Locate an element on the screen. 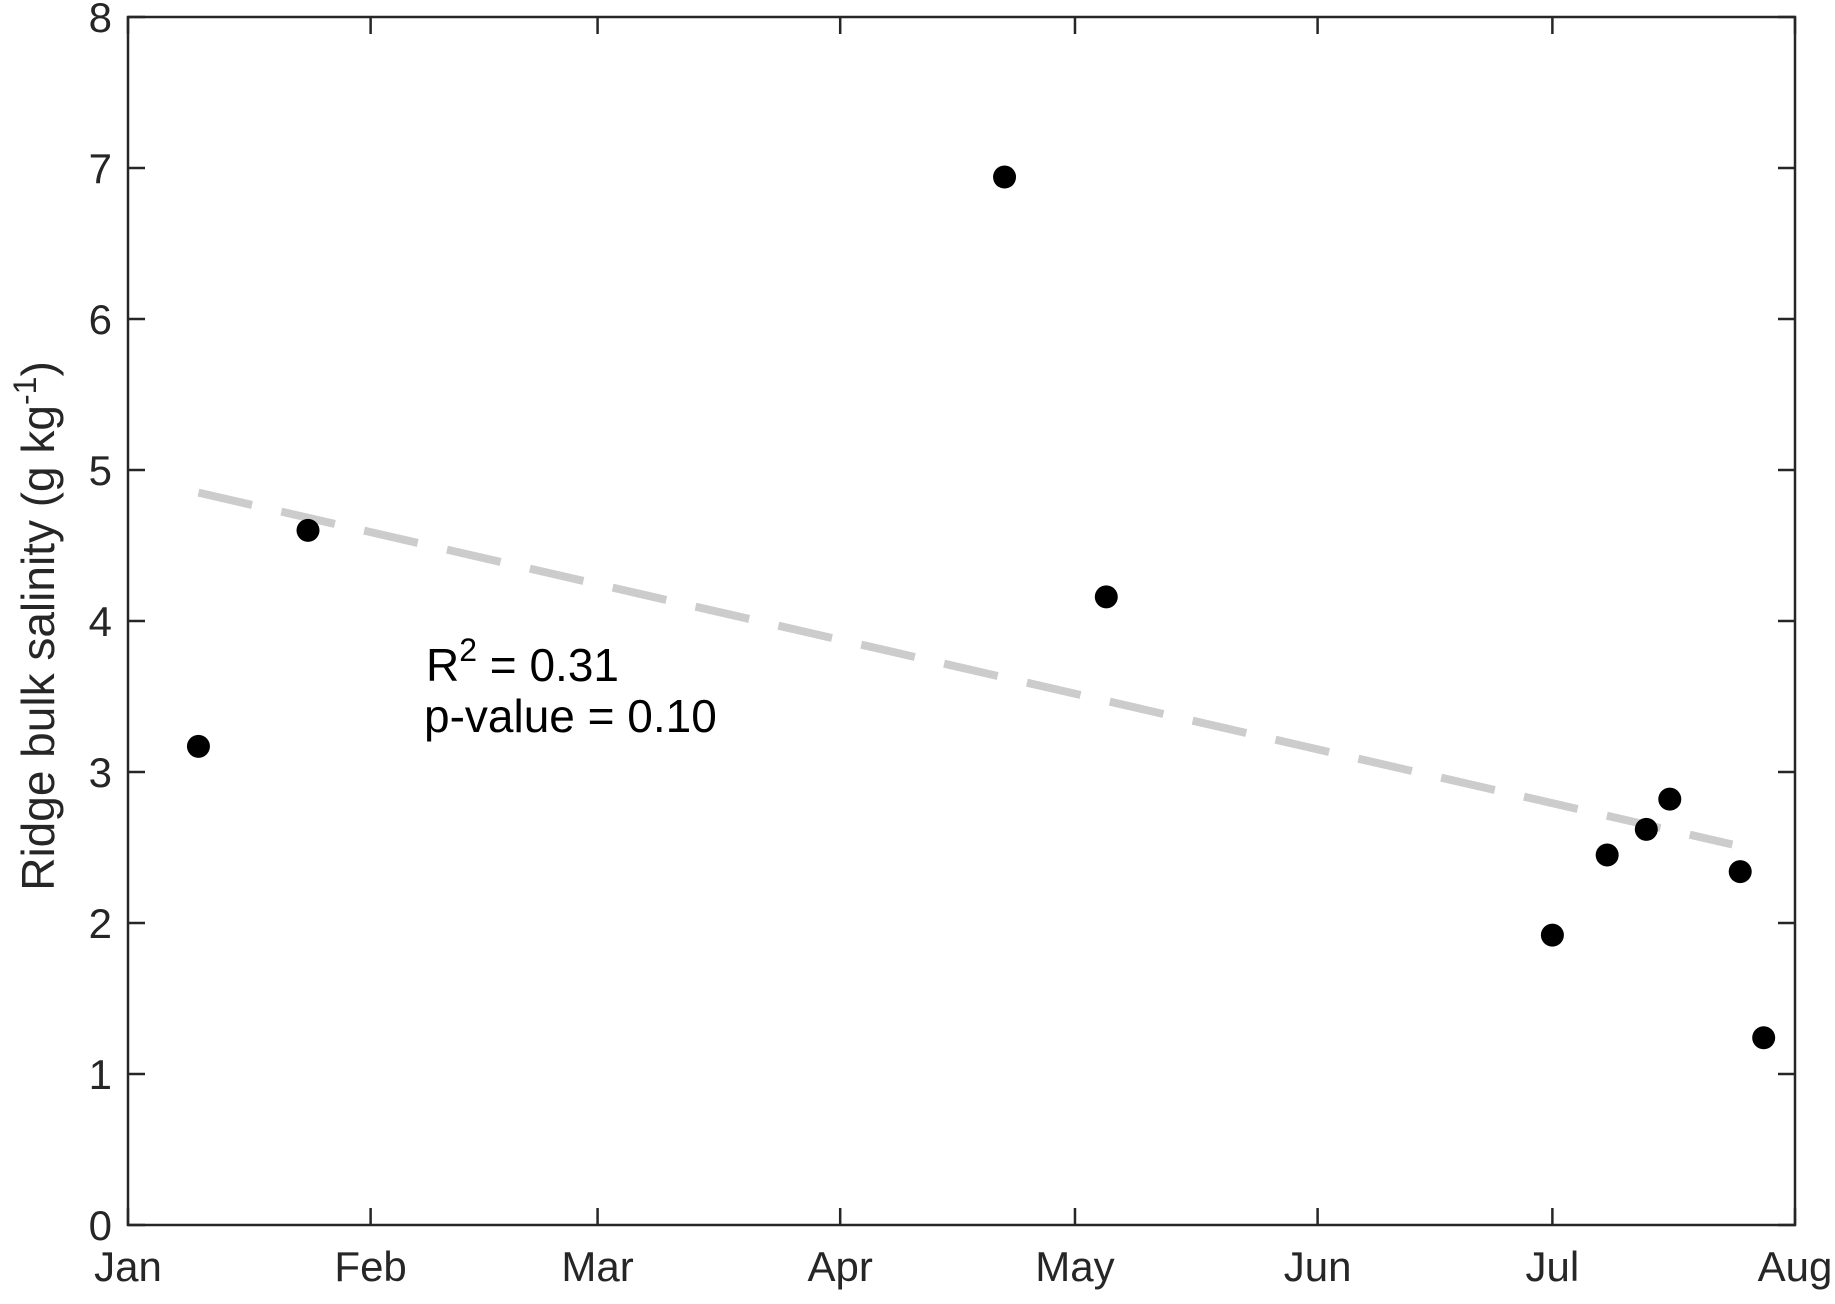  y-axis-title-main: Ridge bulk salinity (g kg is located at coordinates (38, 648).